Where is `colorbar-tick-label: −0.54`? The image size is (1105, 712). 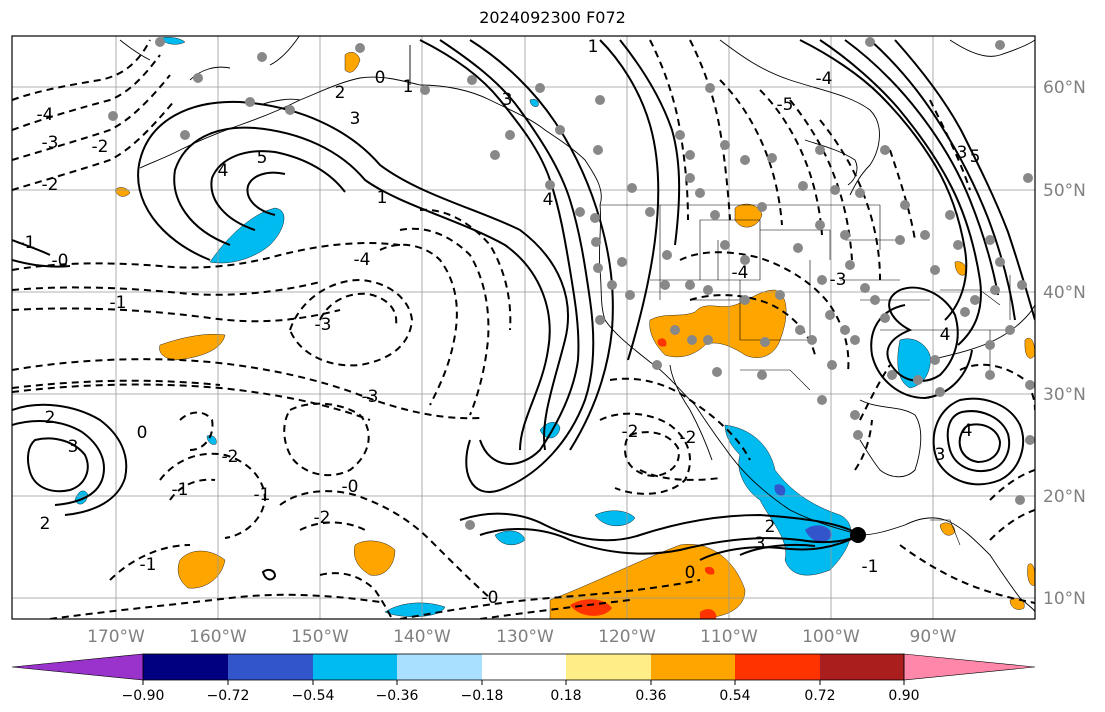 colorbar-tick-label: −0.54 is located at coordinates (313, 696).